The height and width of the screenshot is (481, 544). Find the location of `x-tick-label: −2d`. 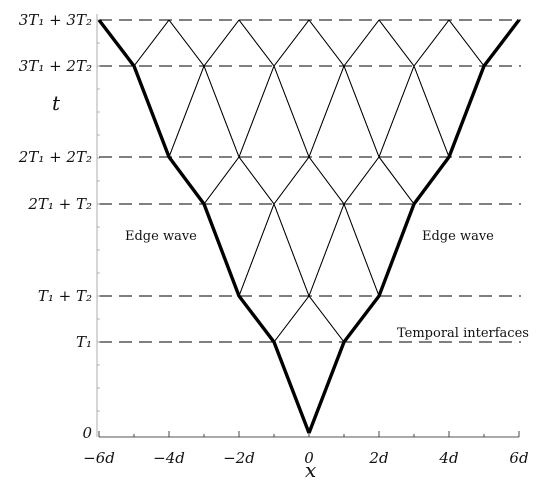

x-tick-label: −2d is located at coordinates (239, 458).